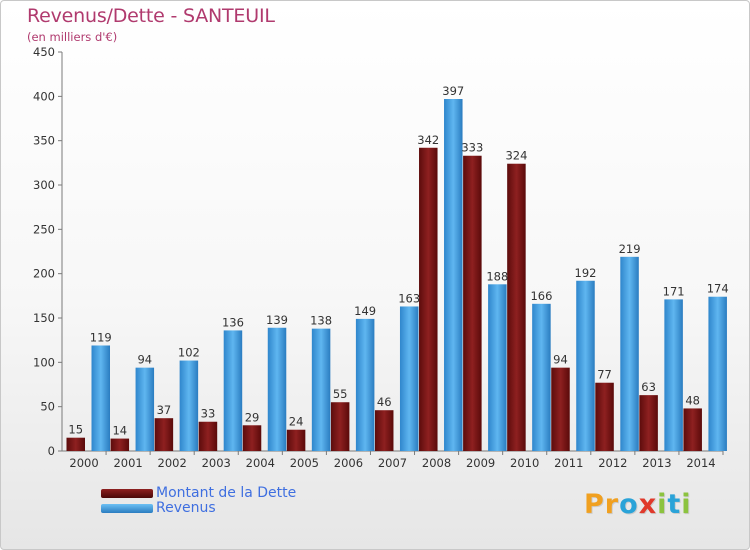  I want to click on data-label-debt-2009: 333, so click(472, 148).